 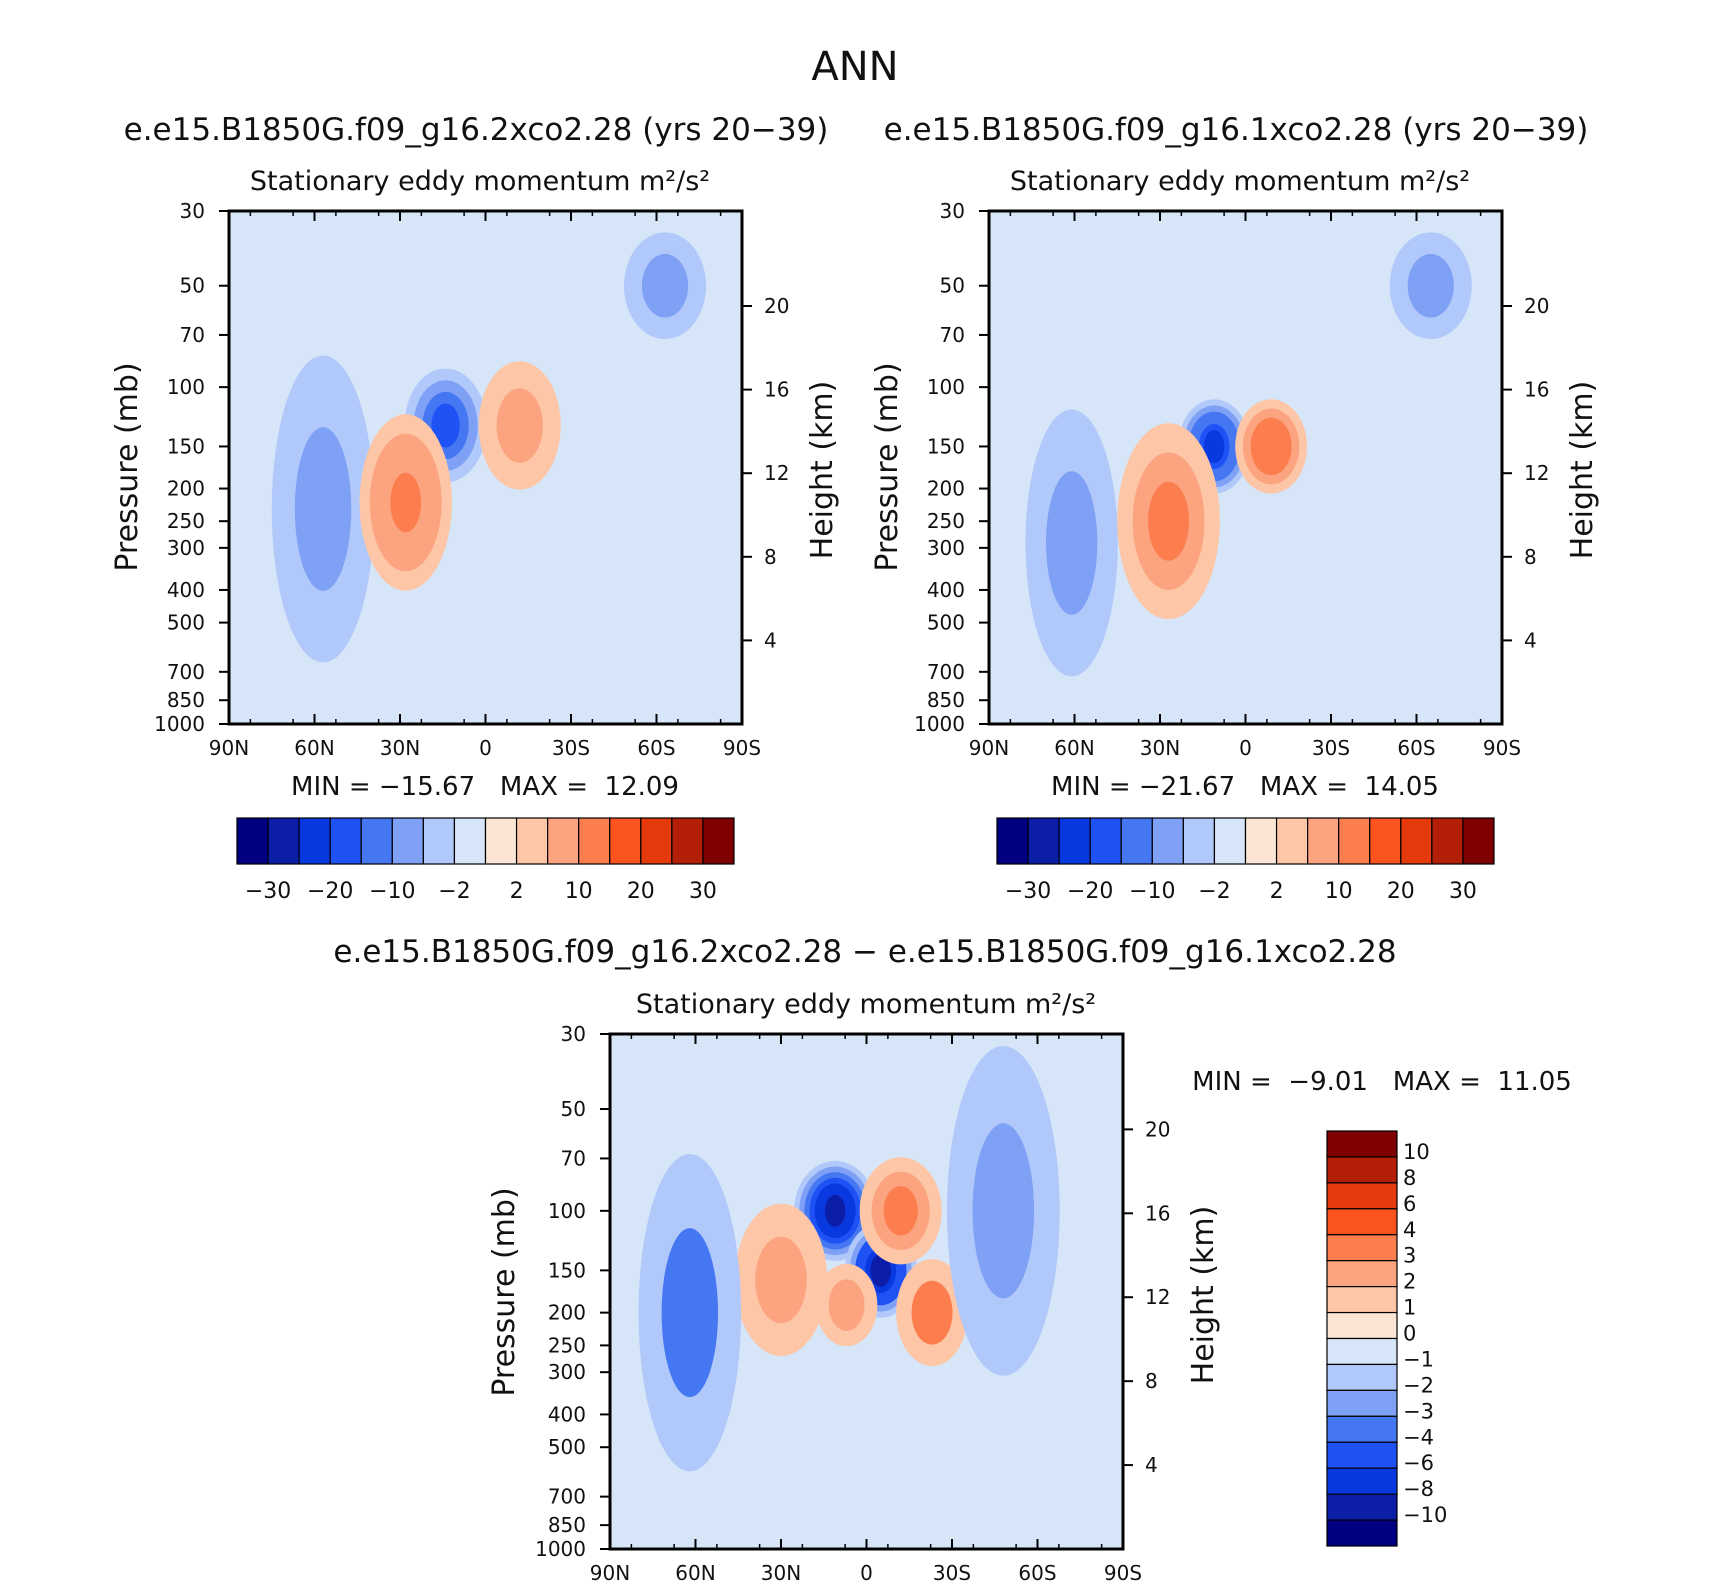 I want to click on panel-2-subtitle: Stationary eddy momentum m²/s², so click(x=1240, y=181).